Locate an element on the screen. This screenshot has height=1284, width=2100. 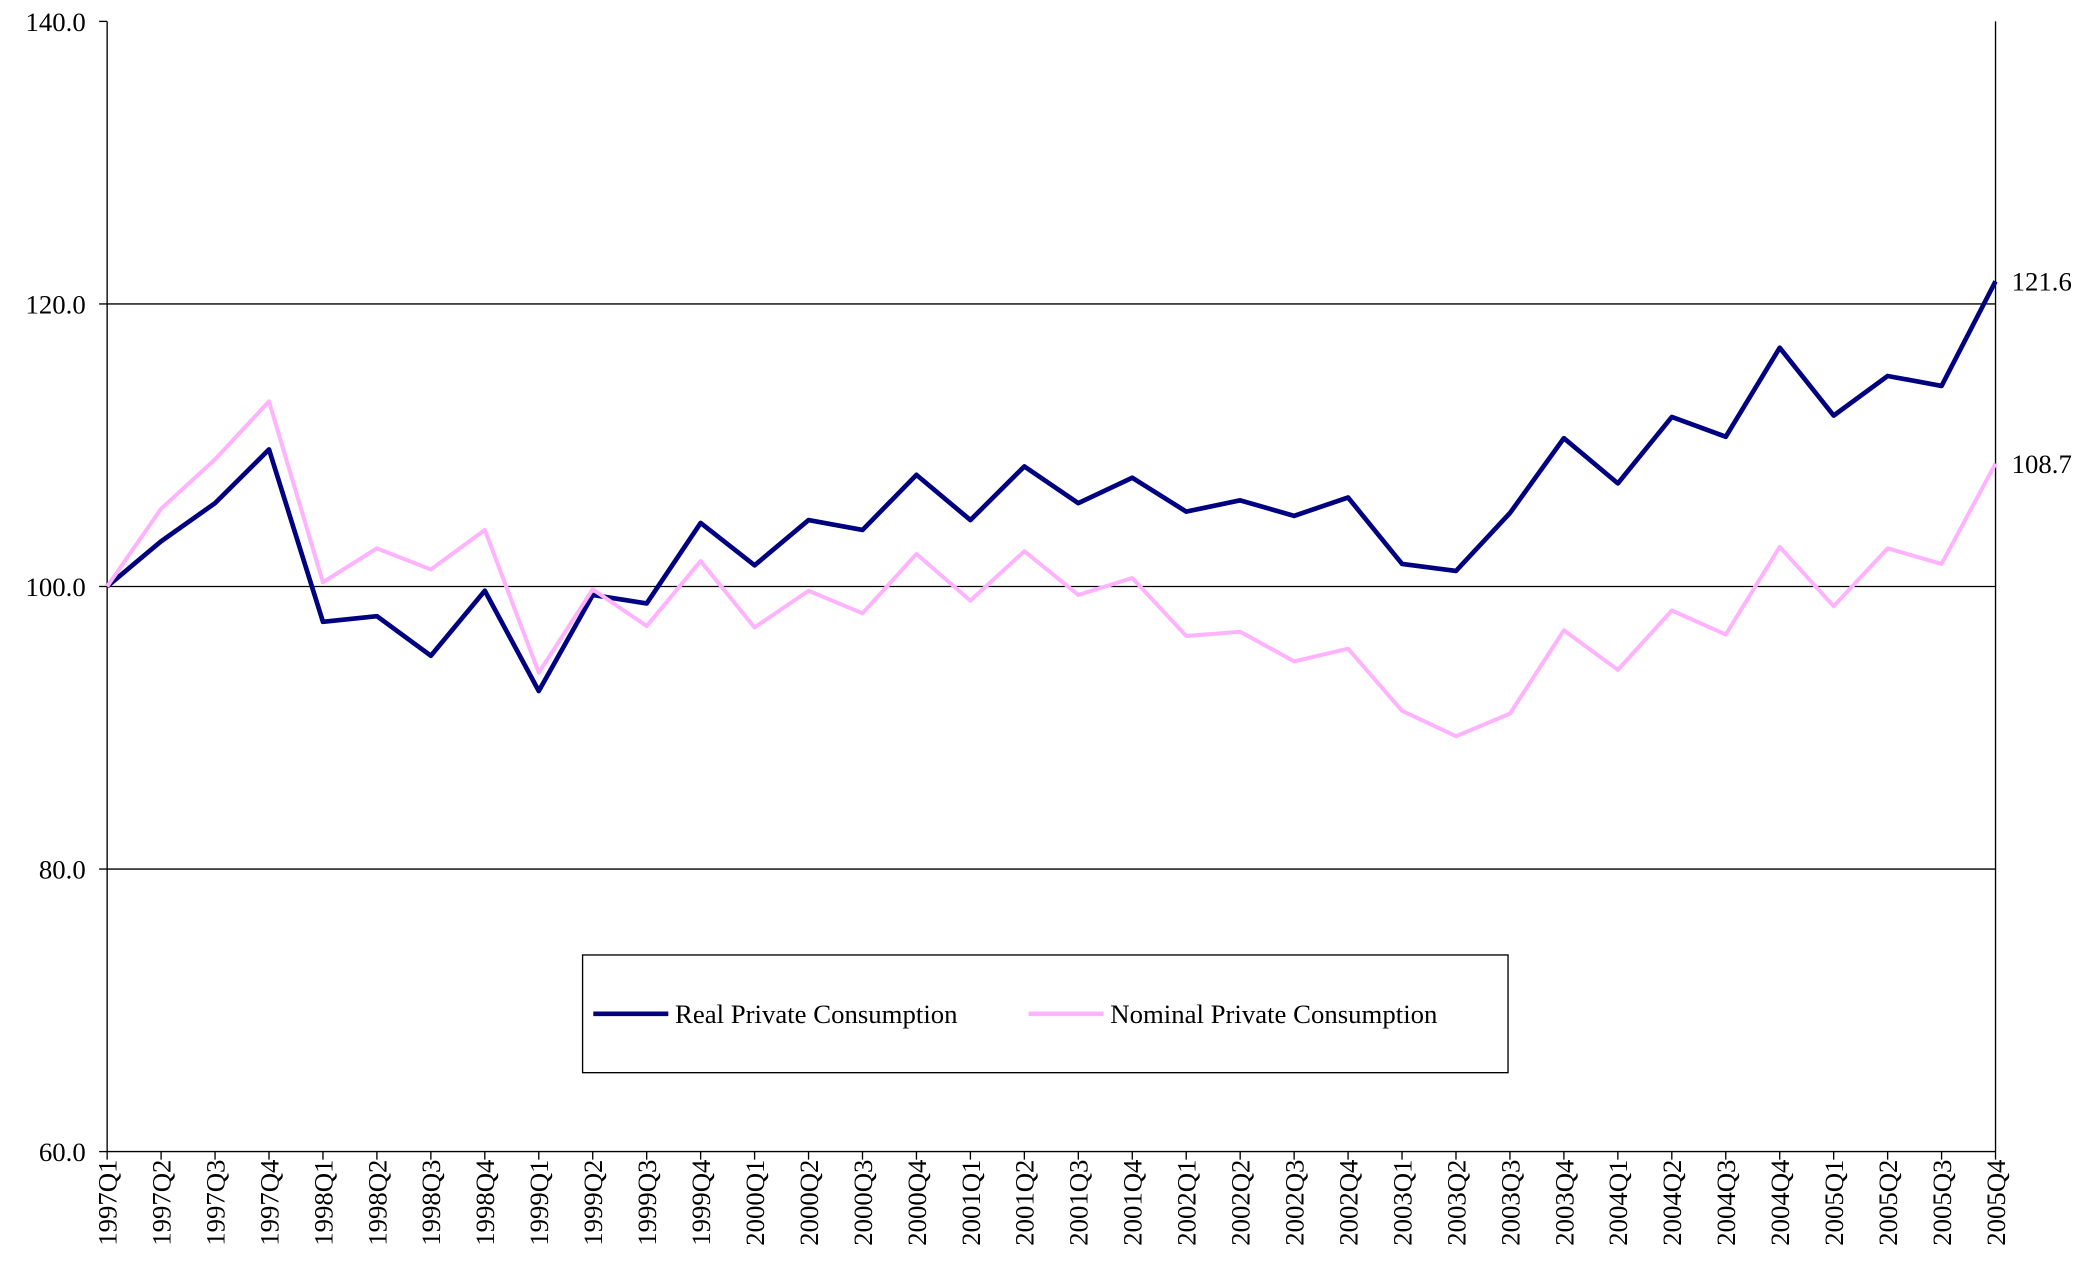
x-tick-label: 2002Q1 is located at coordinates (1187, 1203).